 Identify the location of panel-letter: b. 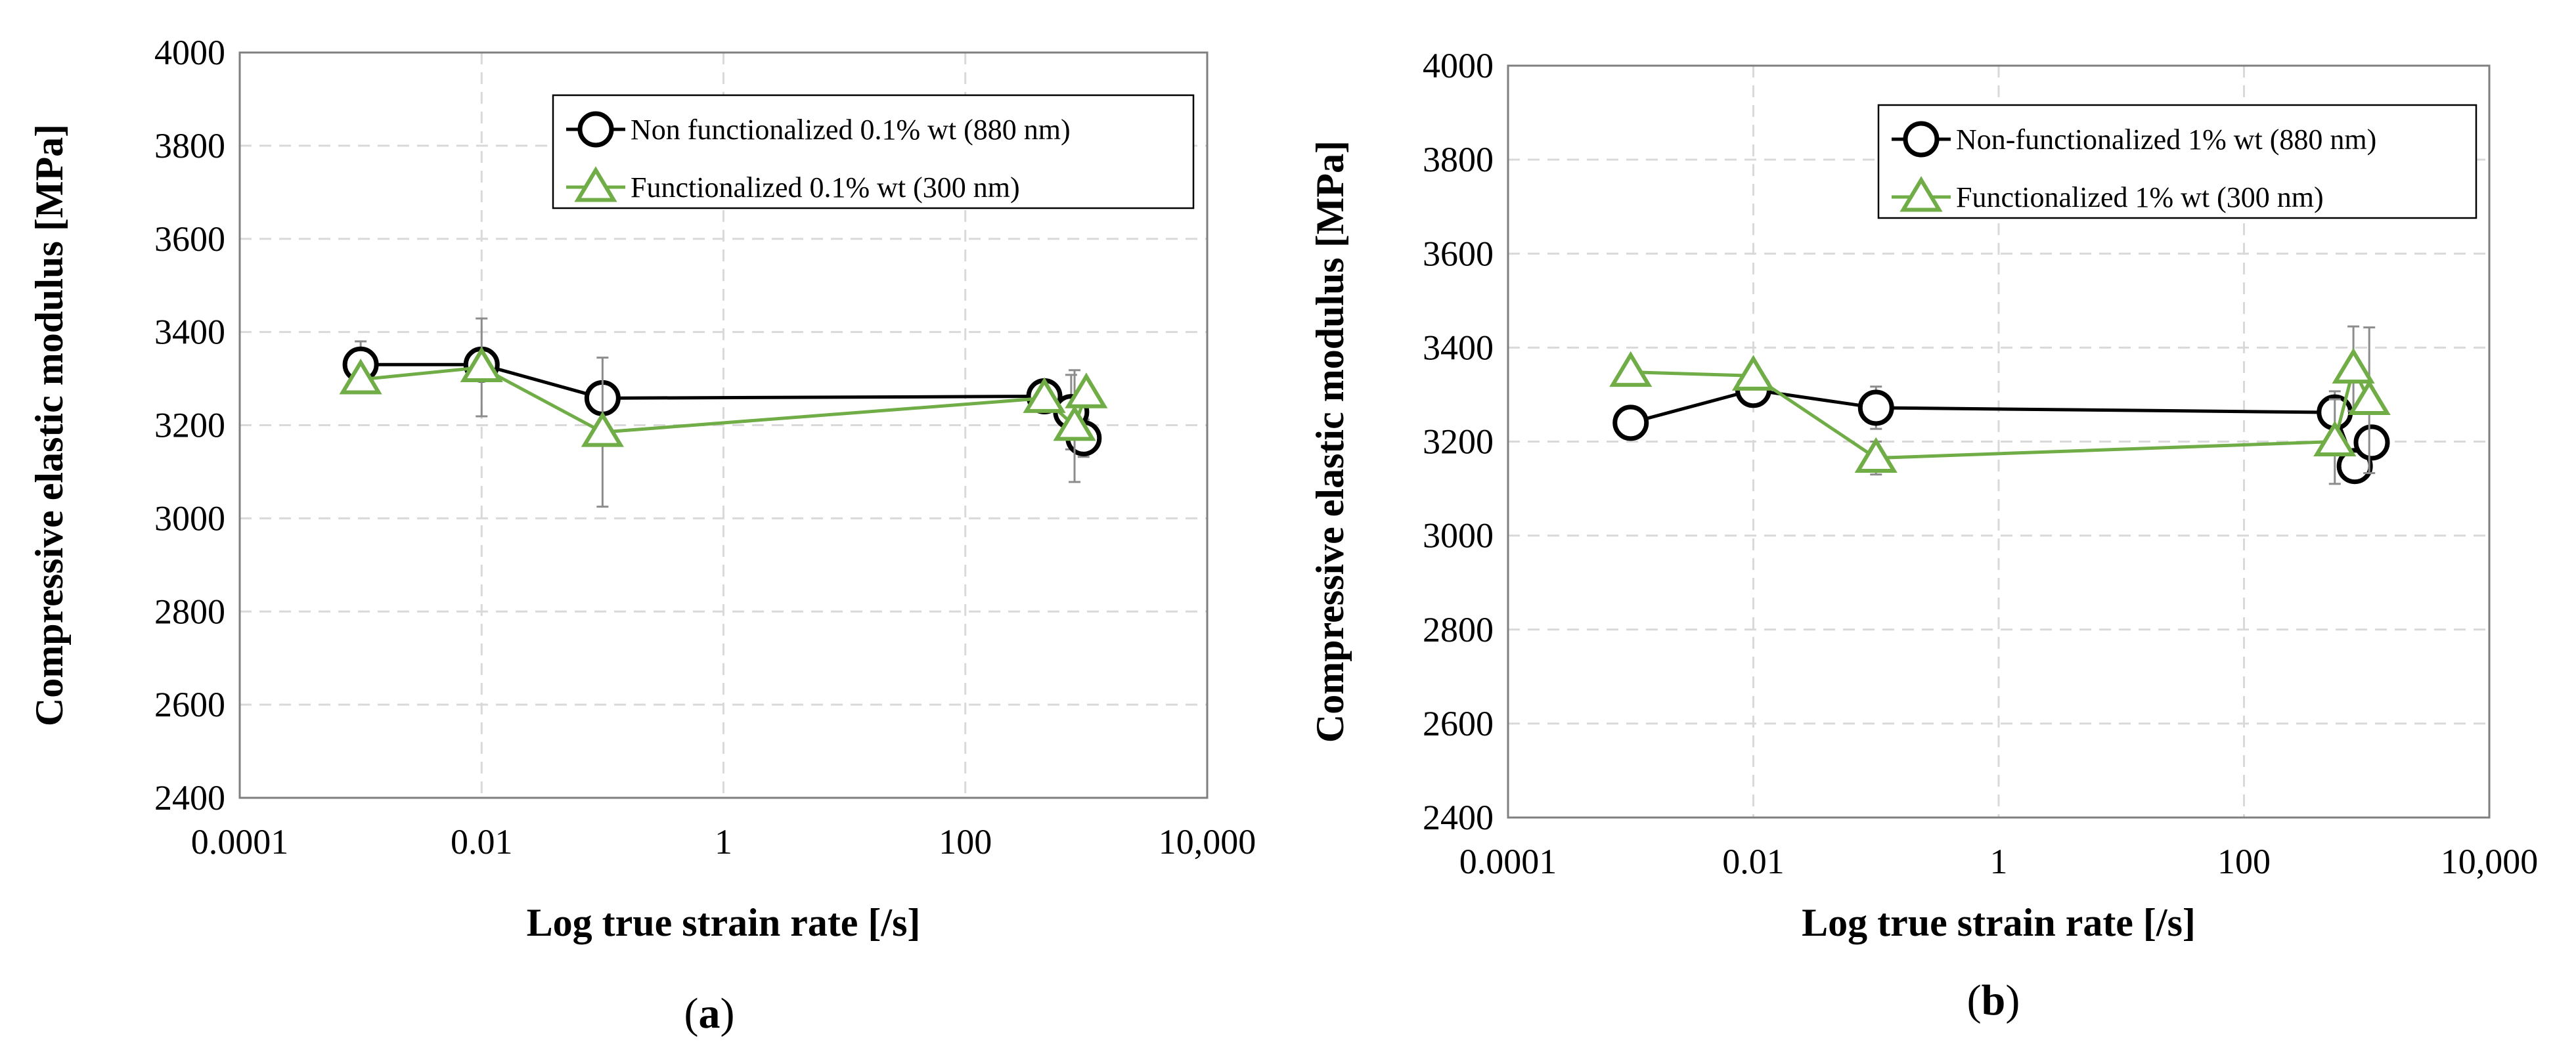
(1994, 1000).